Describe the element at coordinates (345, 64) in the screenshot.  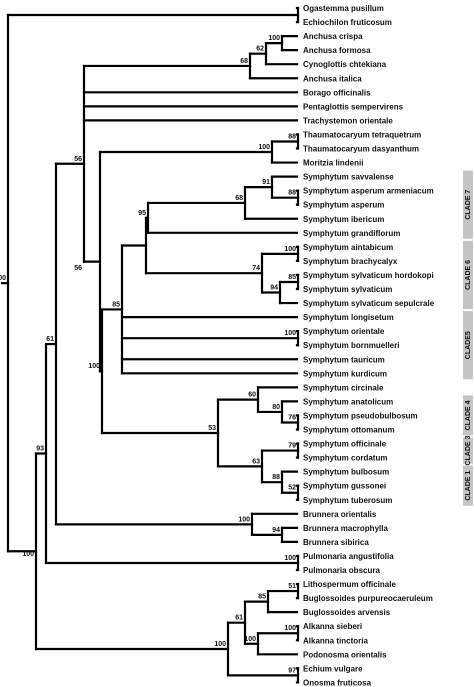
I see `taxon-label: Cynoglottis chtekiana` at that location.